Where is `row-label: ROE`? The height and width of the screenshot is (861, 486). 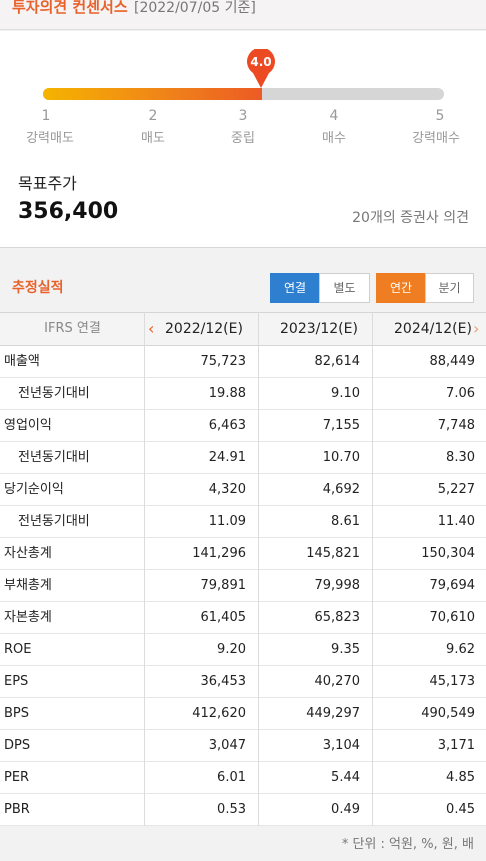
row-label: ROE is located at coordinates (18, 649).